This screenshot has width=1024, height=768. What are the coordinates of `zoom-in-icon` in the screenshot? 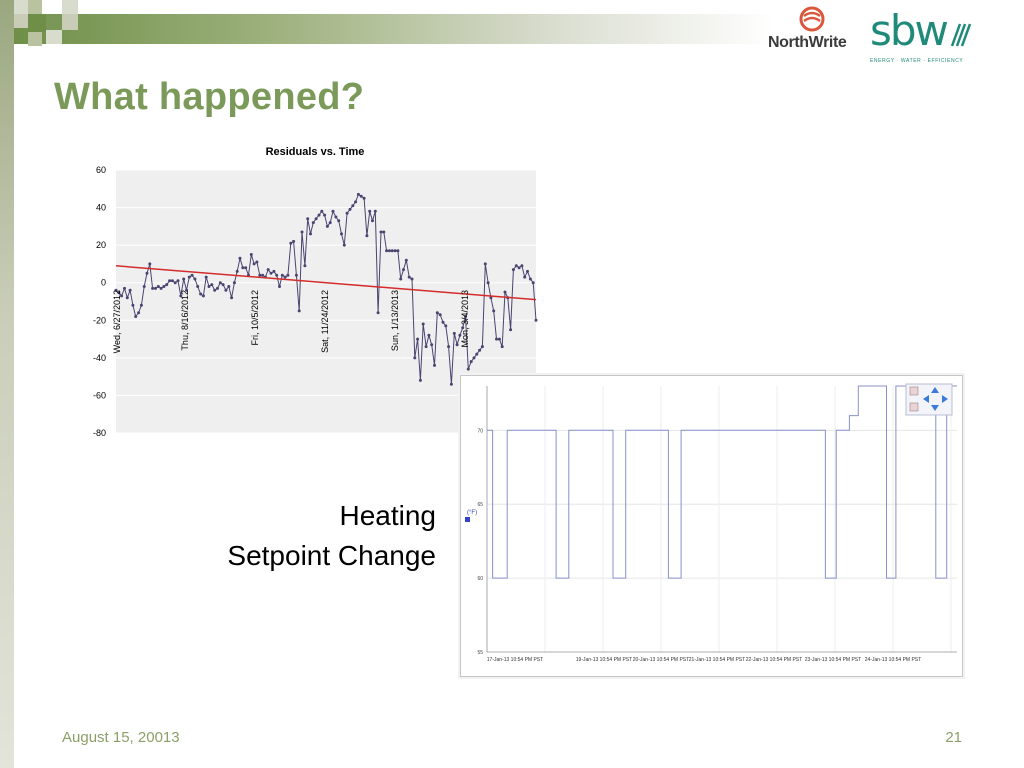 It's located at (914, 391).